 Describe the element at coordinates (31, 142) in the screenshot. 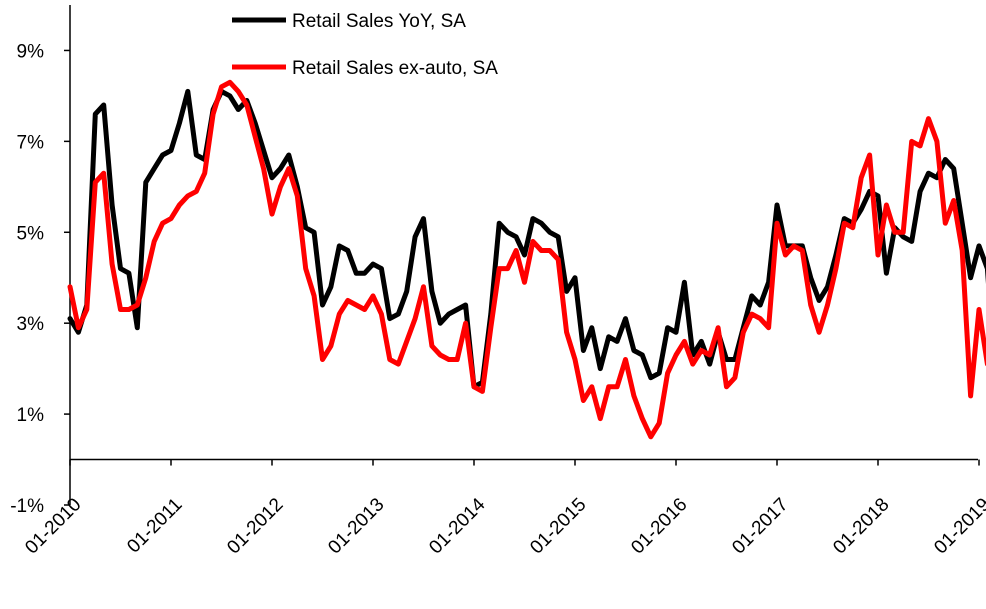

I see `y-tick-label: 7%` at that location.